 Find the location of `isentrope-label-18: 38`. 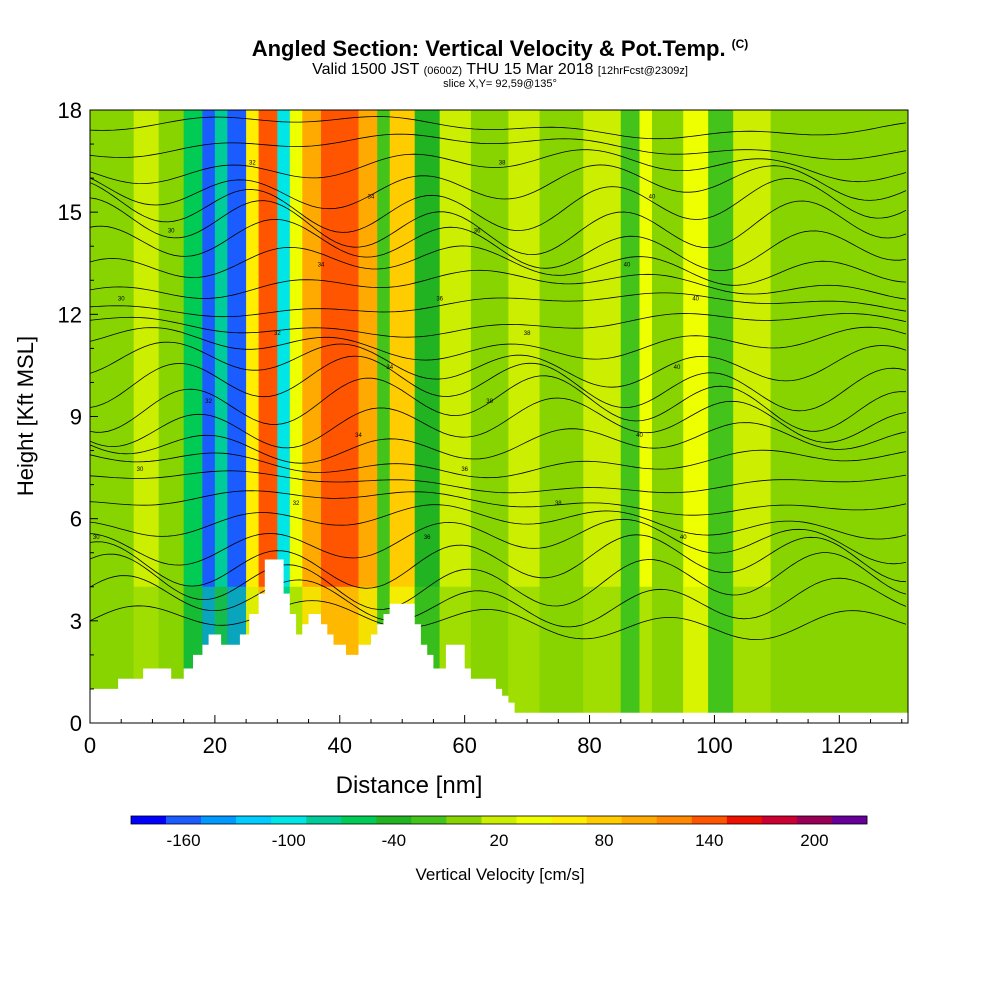

isentrope-label-18: 38 is located at coordinates (527, 334).